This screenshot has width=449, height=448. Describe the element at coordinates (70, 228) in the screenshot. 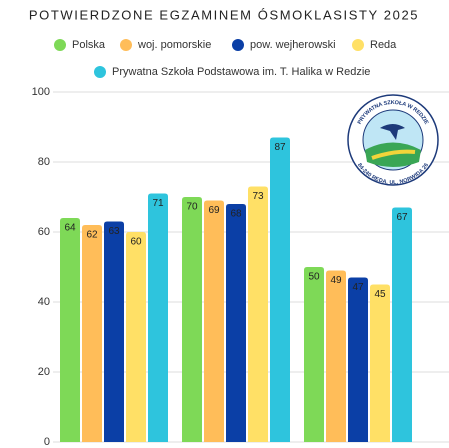

I see `data-label: 64` at that location.